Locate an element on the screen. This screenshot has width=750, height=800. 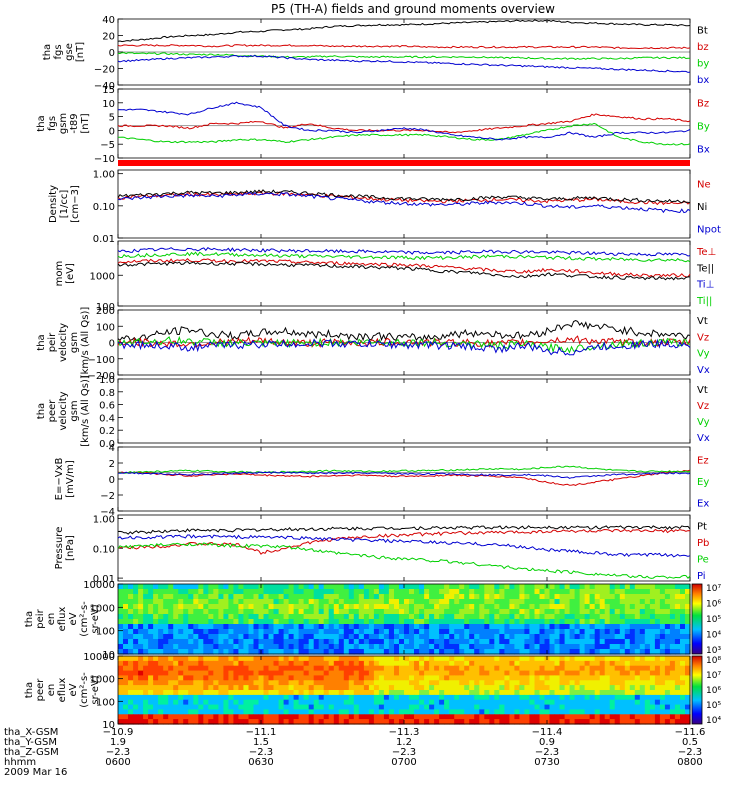
y-axis-label: [cm−3] is located at coordinates (75, 204).